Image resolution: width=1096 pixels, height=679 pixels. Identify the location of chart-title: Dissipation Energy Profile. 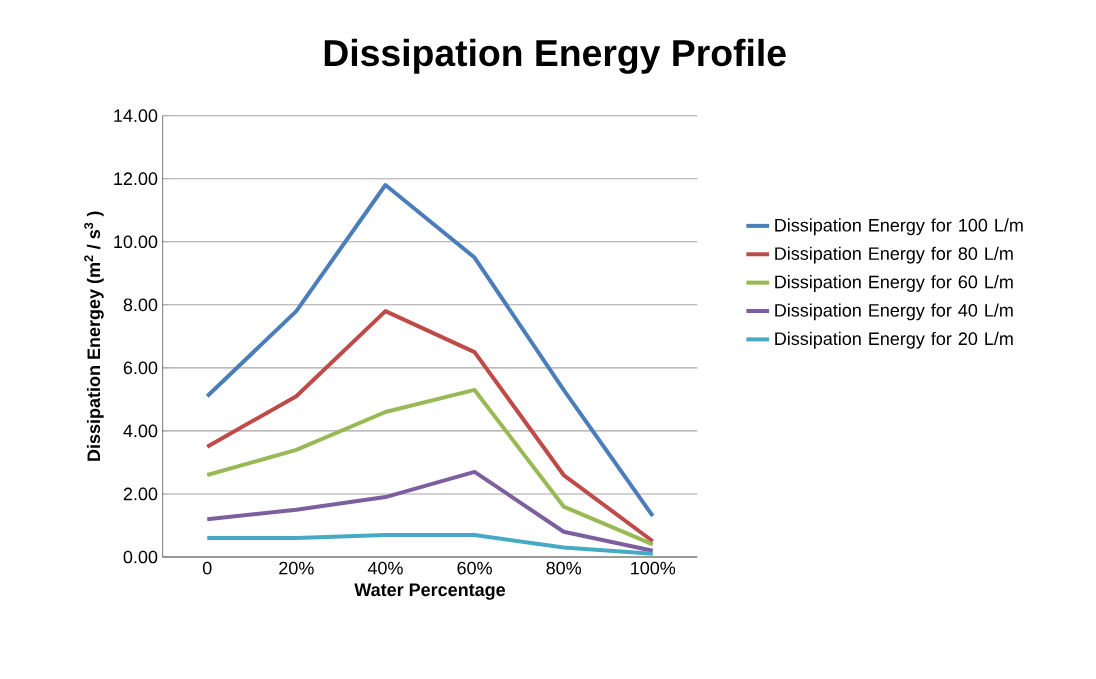
(555, 56).